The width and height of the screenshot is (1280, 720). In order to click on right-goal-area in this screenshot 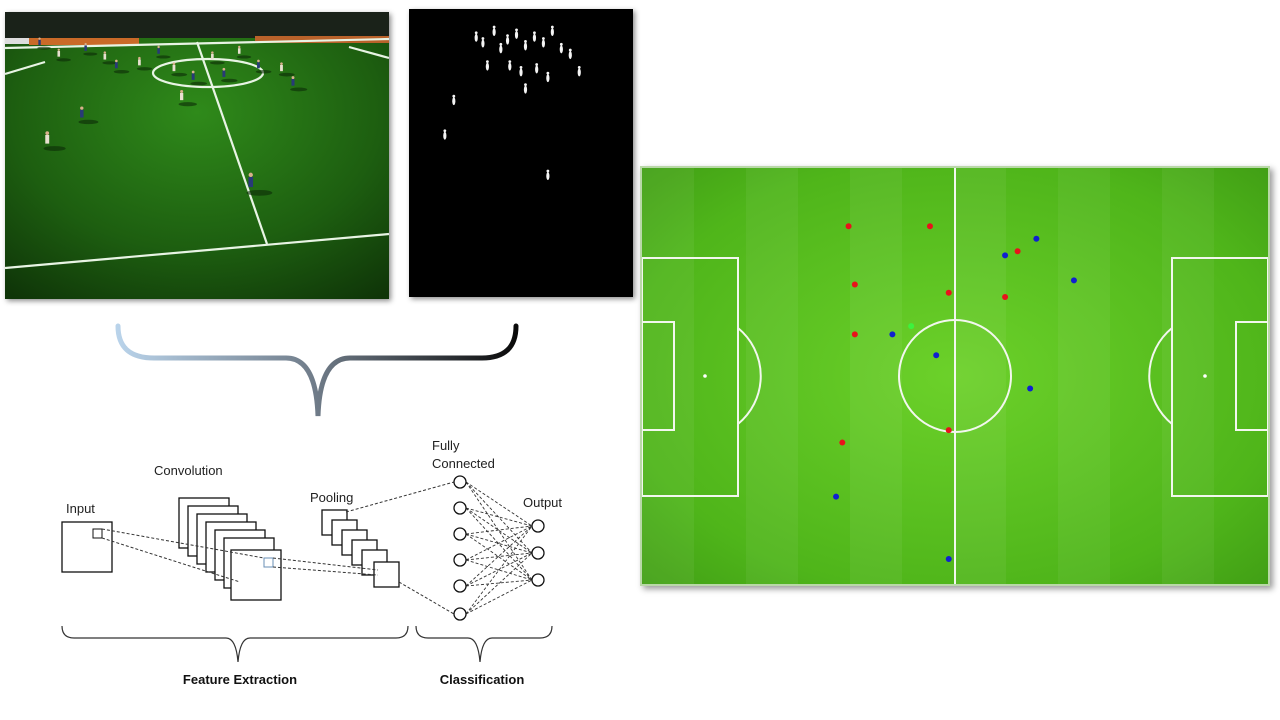, I will do `click(1251, 376)`.